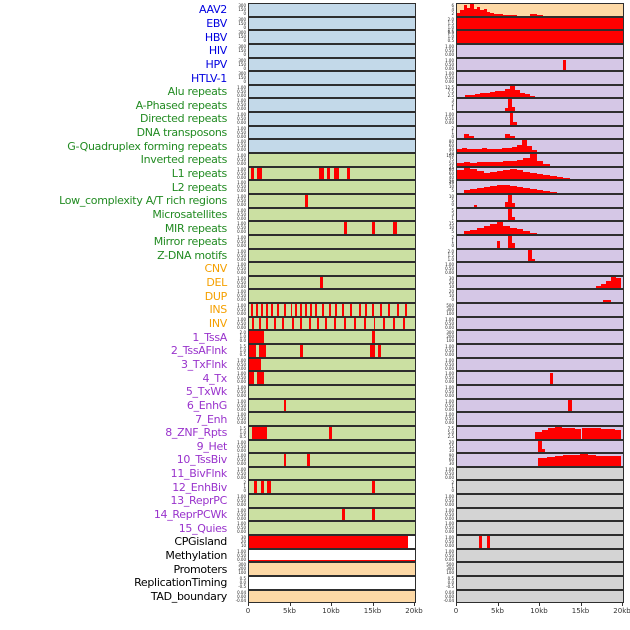 This screenshot has width=630, height=630. Describe the element at coordinates (414, 611) in the screenshot. I see `x-tick-label: 20kb` at that location.